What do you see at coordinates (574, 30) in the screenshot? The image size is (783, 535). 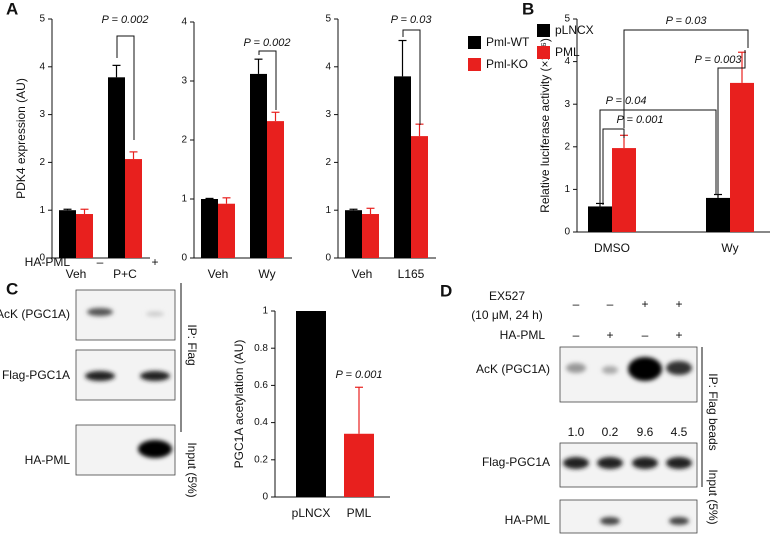 I see `legend-label: pLNCX` at bounding box center [574, 30].